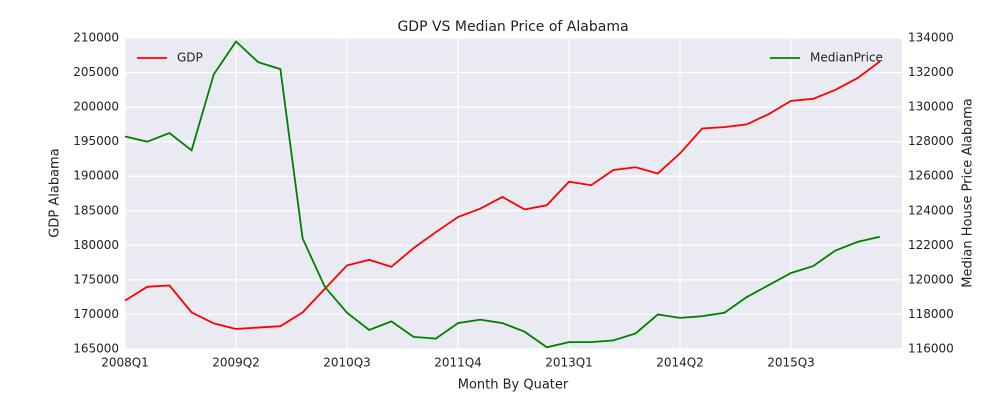 The width and height of the screenshot is (1000, 404). Describe the element at coordinates (96, 141) in the screenshot. I see `y-tick-label: 195000` at that location.